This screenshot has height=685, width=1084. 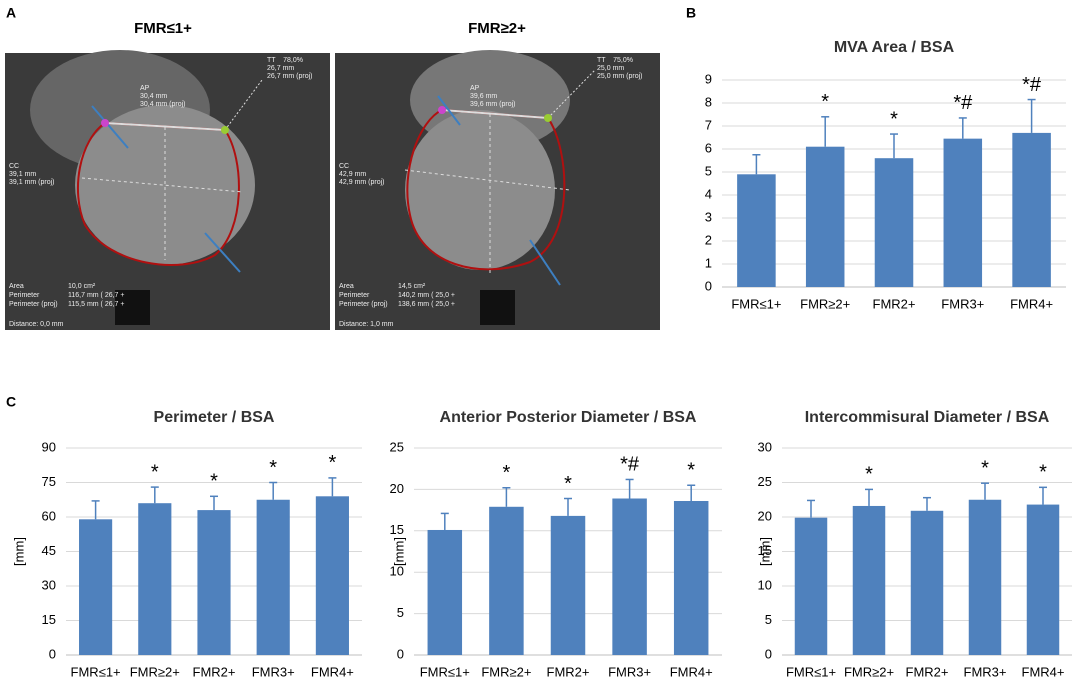 What do you see at coordinates (49, 584) in the screenshot?
I see `y-tick-label: 30` at bounding box center [49, 584].